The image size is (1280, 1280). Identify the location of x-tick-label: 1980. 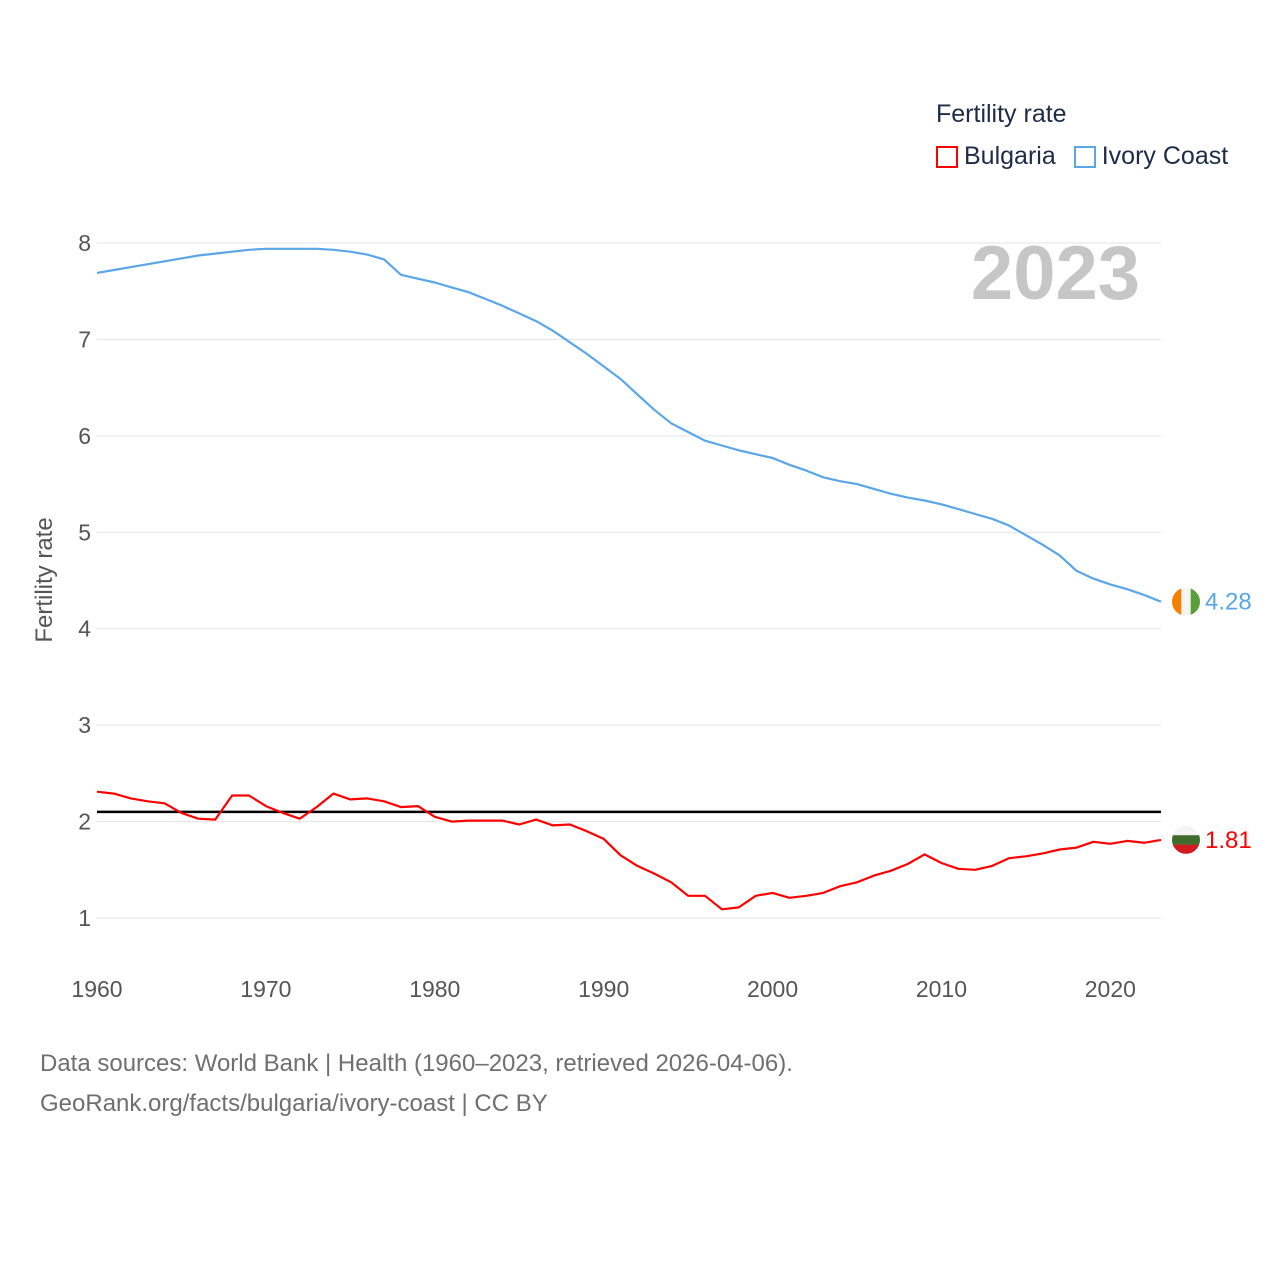
(434, 989).